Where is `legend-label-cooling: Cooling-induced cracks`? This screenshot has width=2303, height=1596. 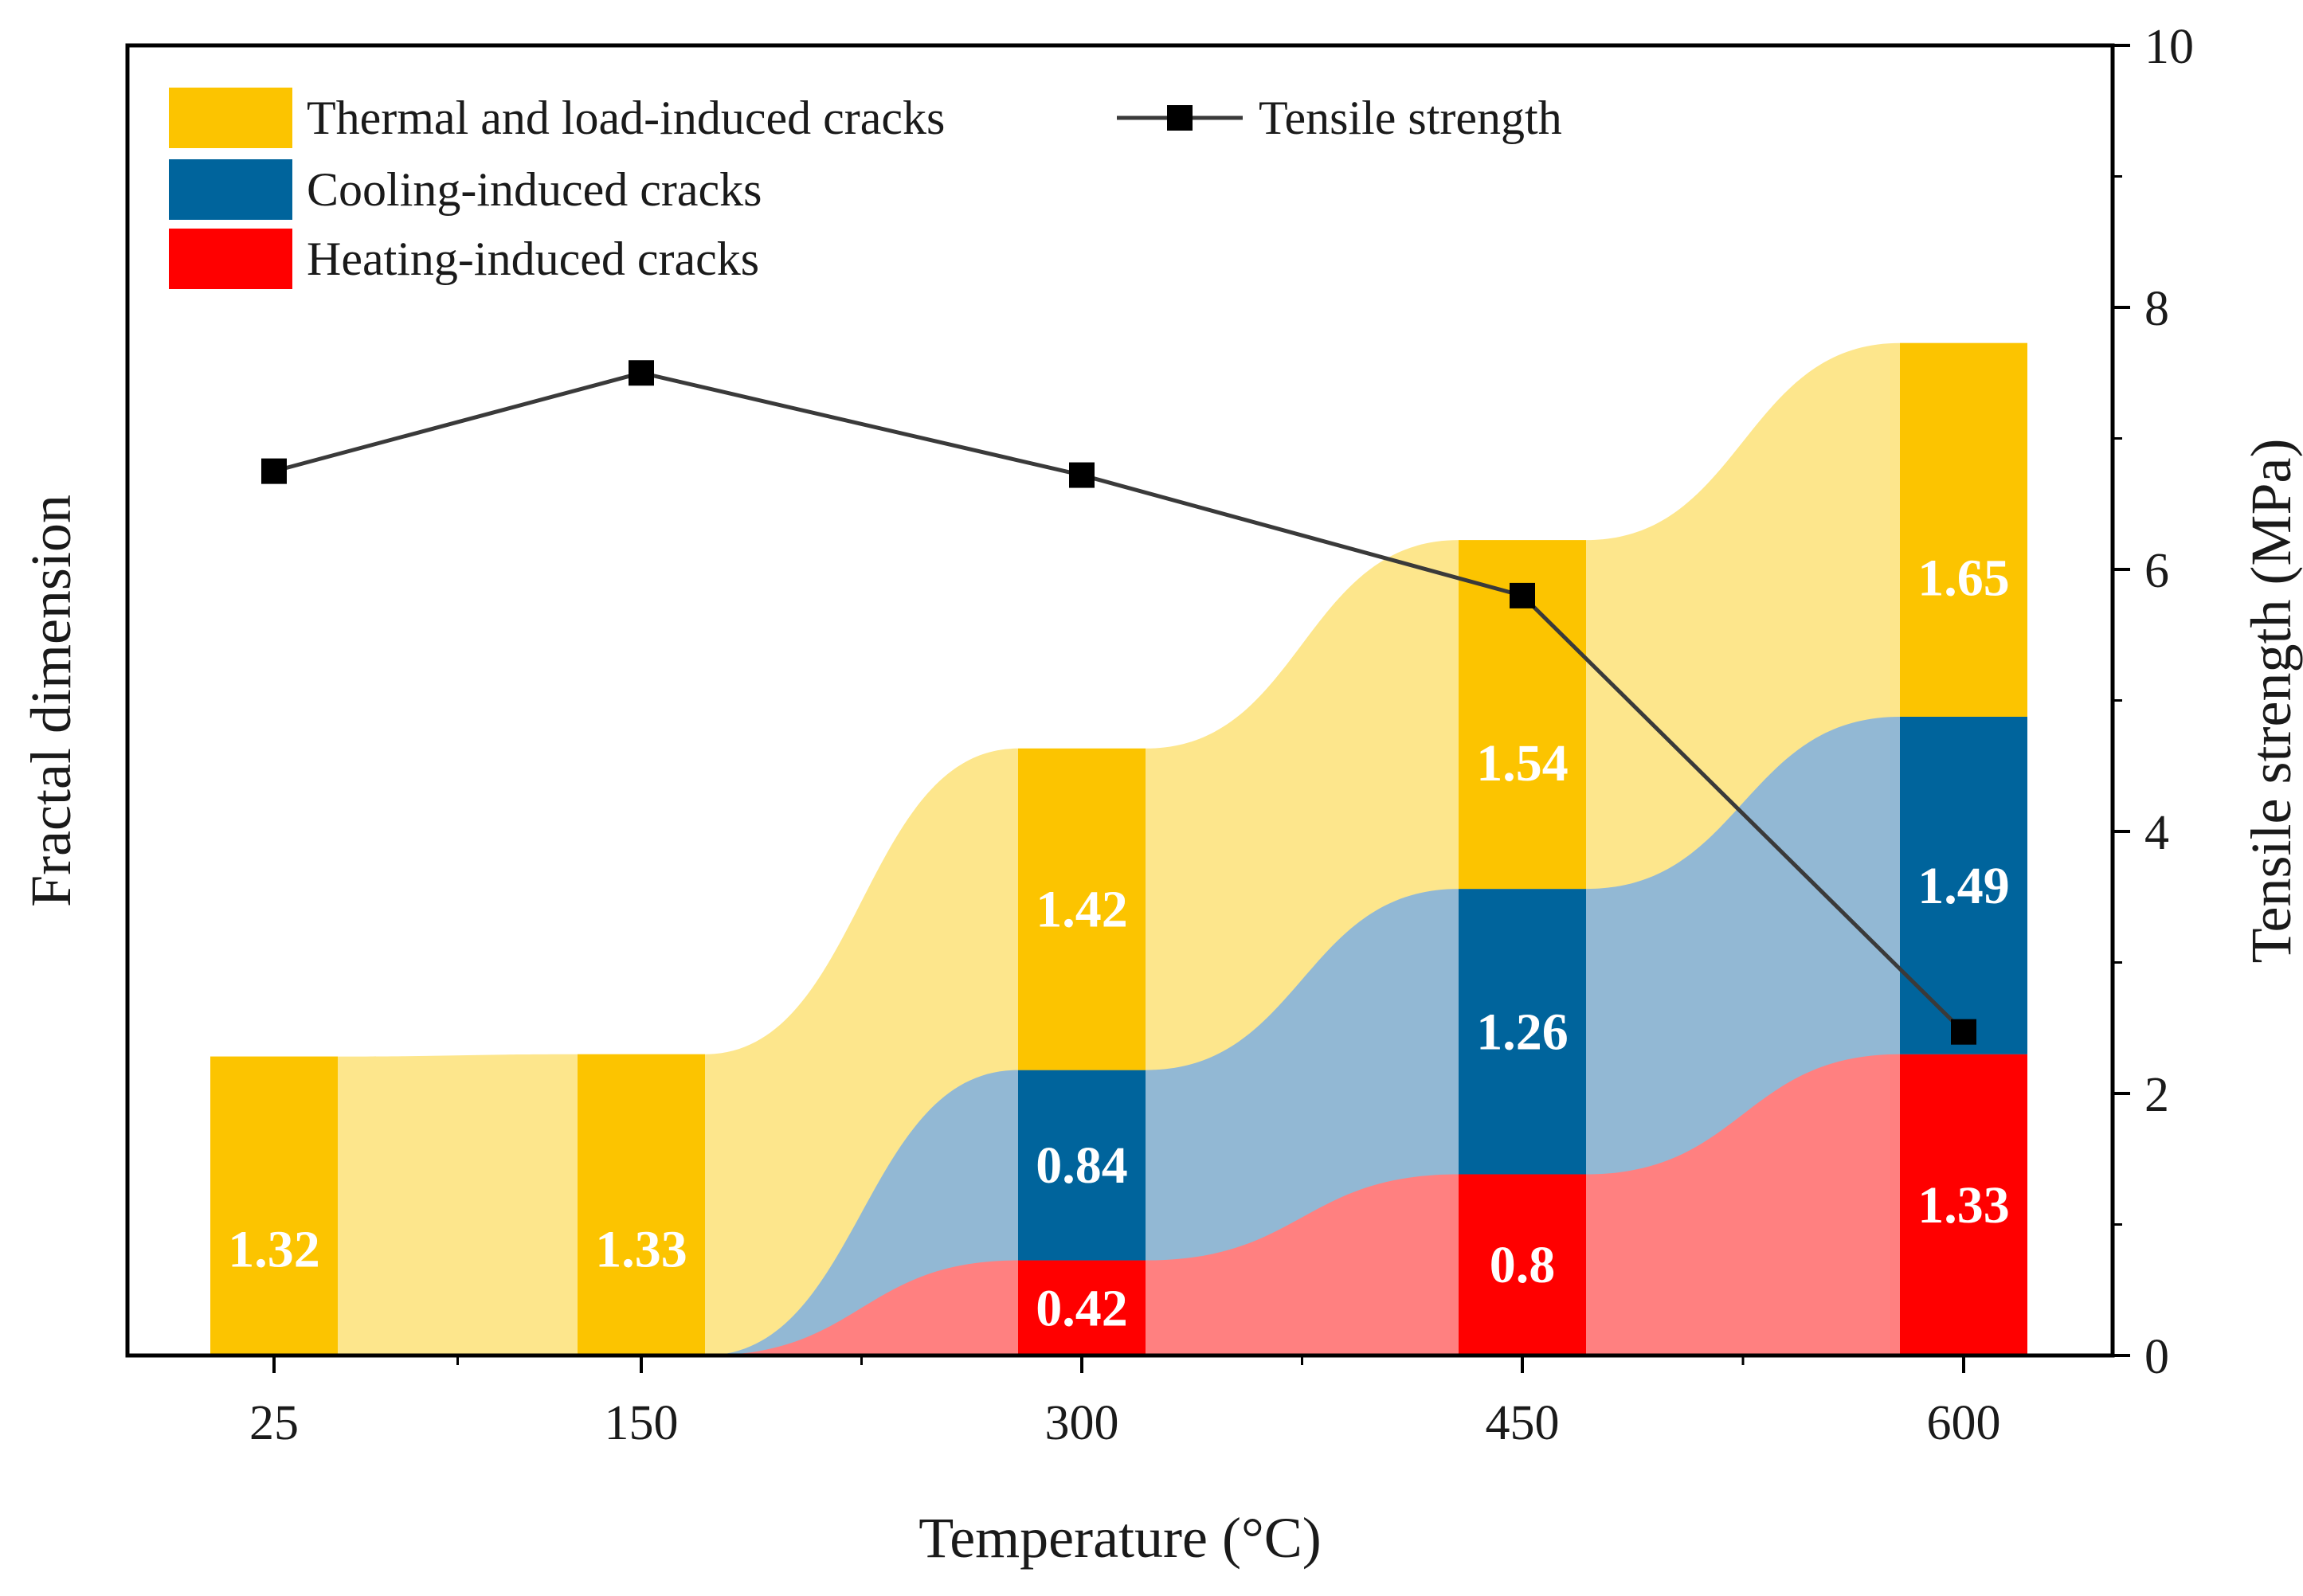
legend-label-cooling: Cooling-induced cracks is located at coordinates (534, 189).